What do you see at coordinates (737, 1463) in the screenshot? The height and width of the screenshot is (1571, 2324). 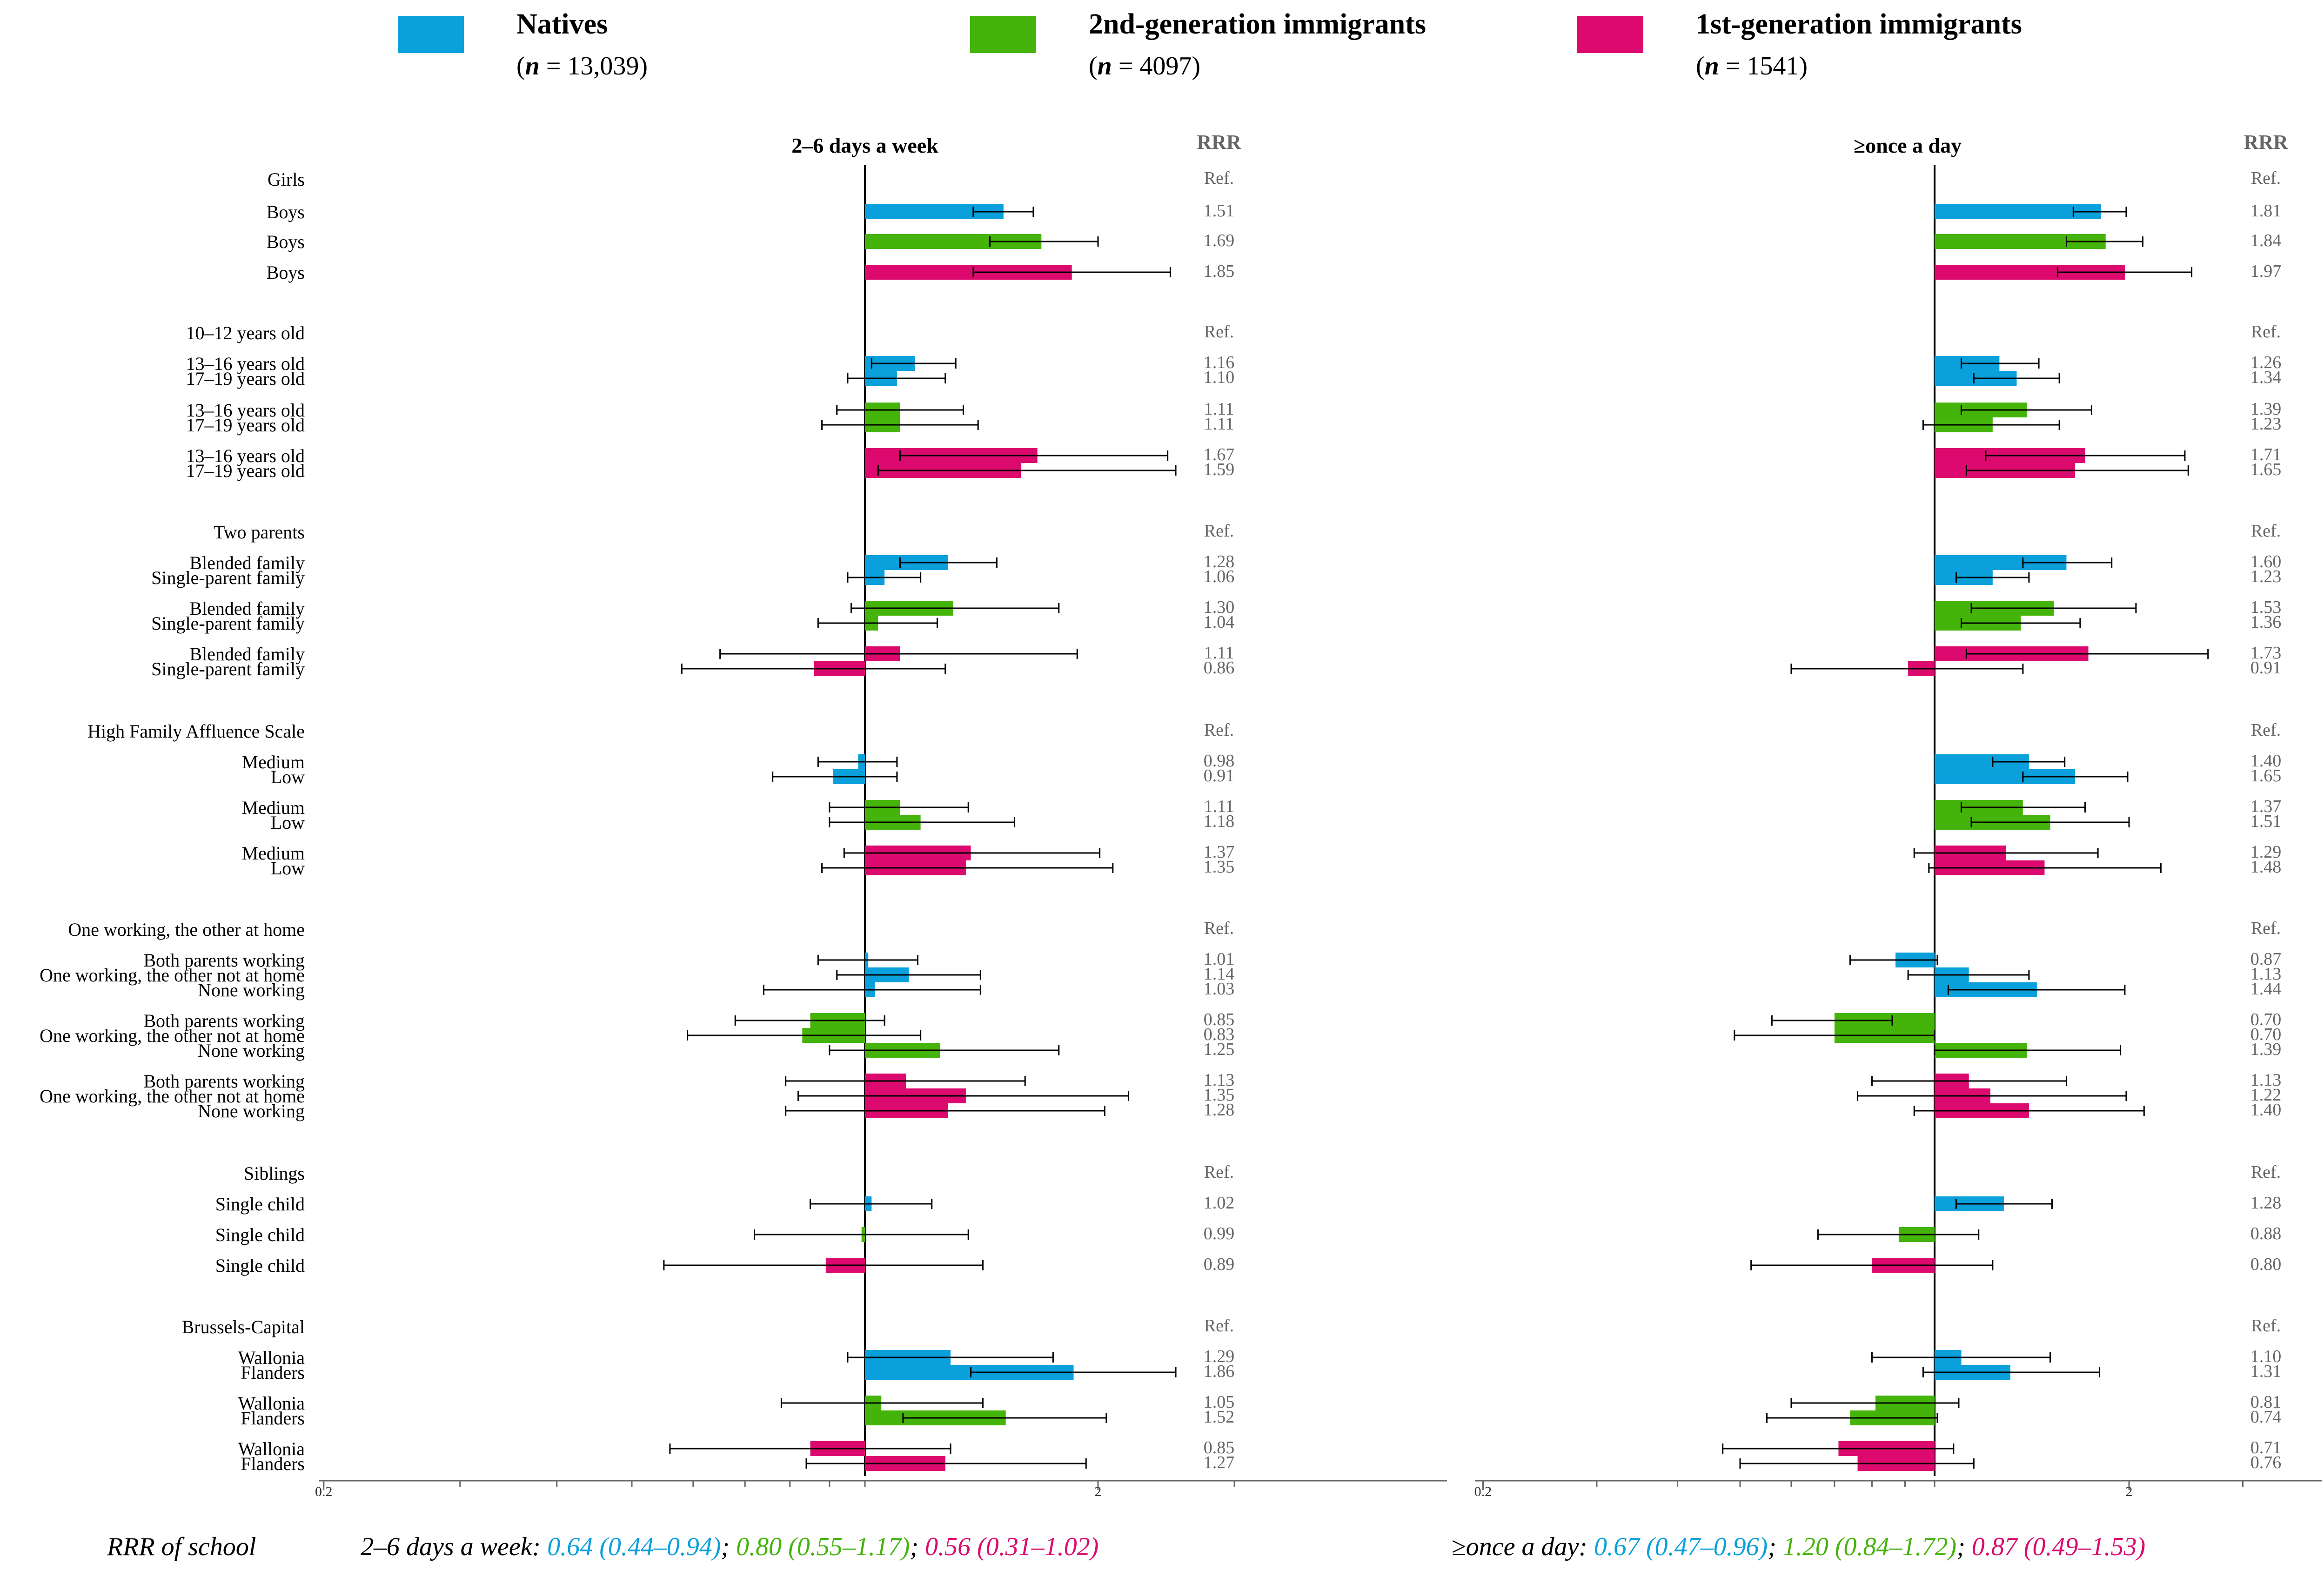 I see `row-first: Flanders 1.27` at bounding box center [737, 1463].